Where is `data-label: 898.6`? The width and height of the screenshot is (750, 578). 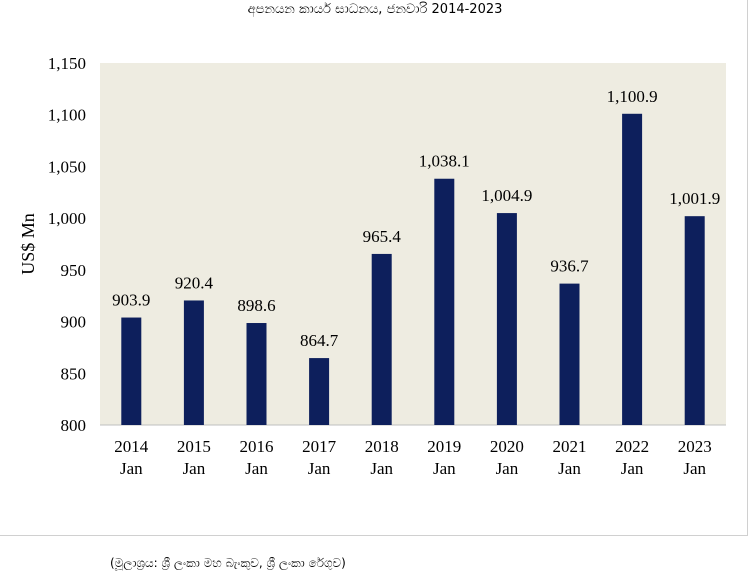
data-label: 898.6 is located at coordinates (256, 305).